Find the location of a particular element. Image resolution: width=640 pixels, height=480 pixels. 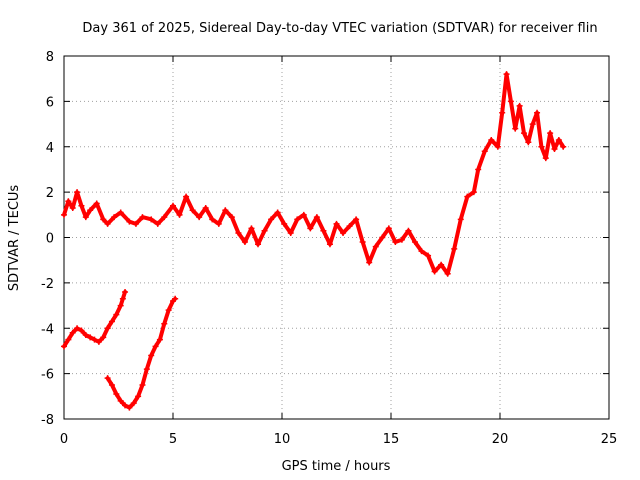

x-tick-label: 20 is located at coordinates (500, 439).